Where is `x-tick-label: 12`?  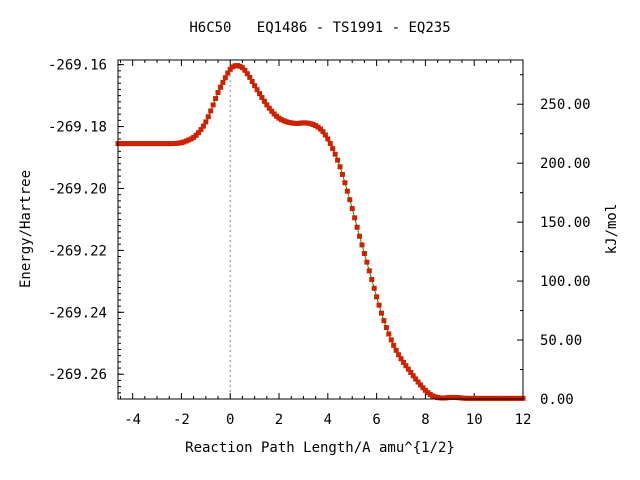 x-tick-label: 12 is located at coordinates (523, 420).